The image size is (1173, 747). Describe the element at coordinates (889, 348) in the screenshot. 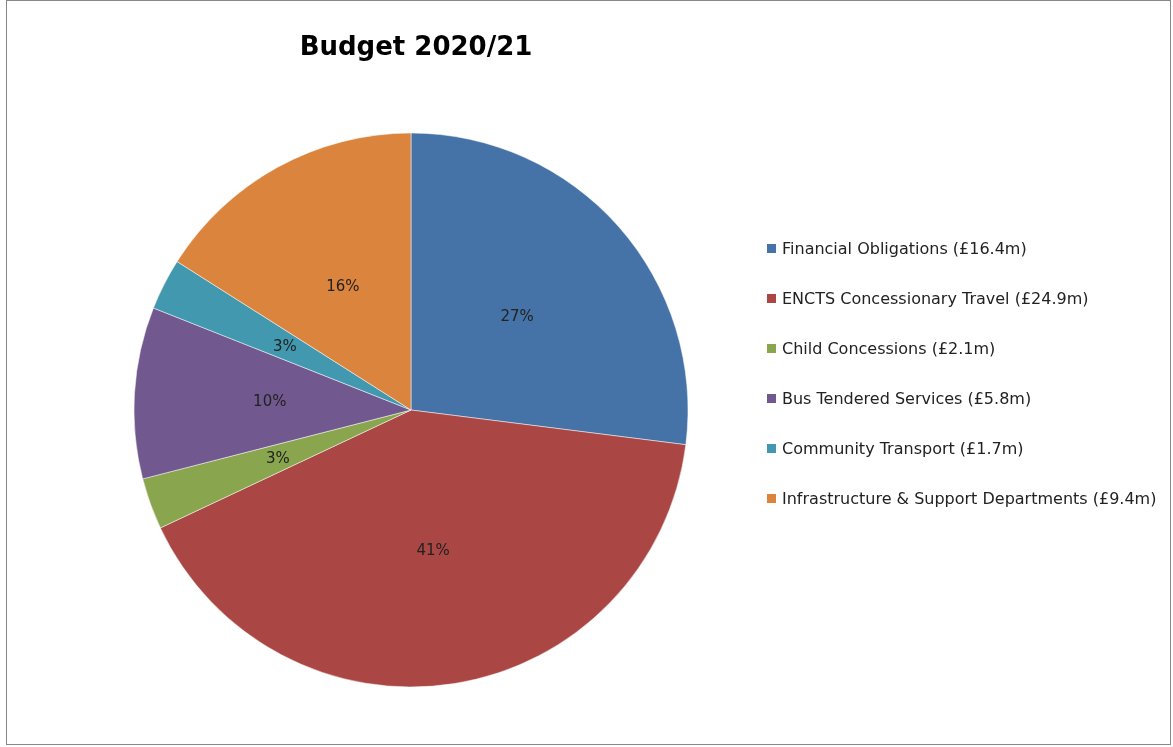

I see `legend-label: Child Concessions (£2.1m)` at that location.